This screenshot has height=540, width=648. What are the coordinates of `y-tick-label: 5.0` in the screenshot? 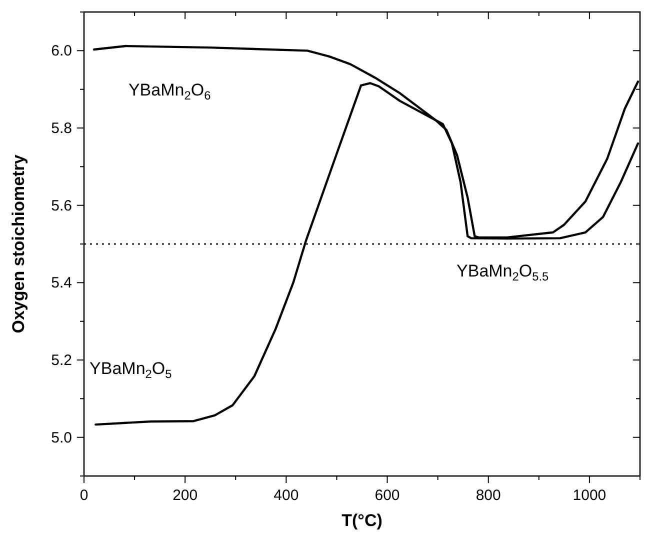 It's located at (61, 437).